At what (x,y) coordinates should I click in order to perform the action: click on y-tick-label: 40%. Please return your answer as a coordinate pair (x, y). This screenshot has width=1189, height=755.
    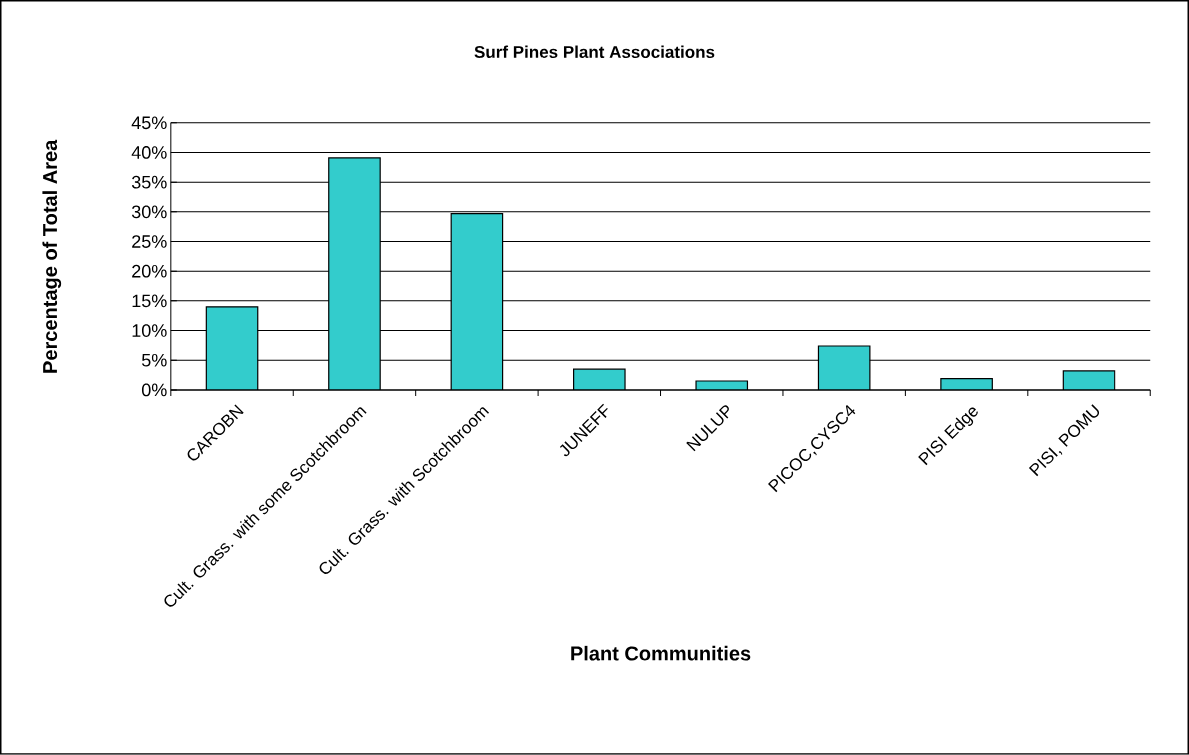
    Looking at the image, I should click on (149, 152).